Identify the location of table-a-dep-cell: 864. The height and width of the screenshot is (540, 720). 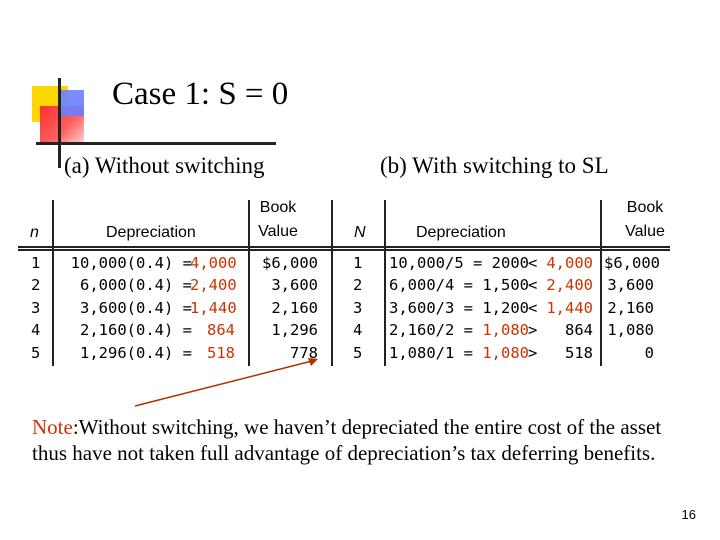
(221, 330).